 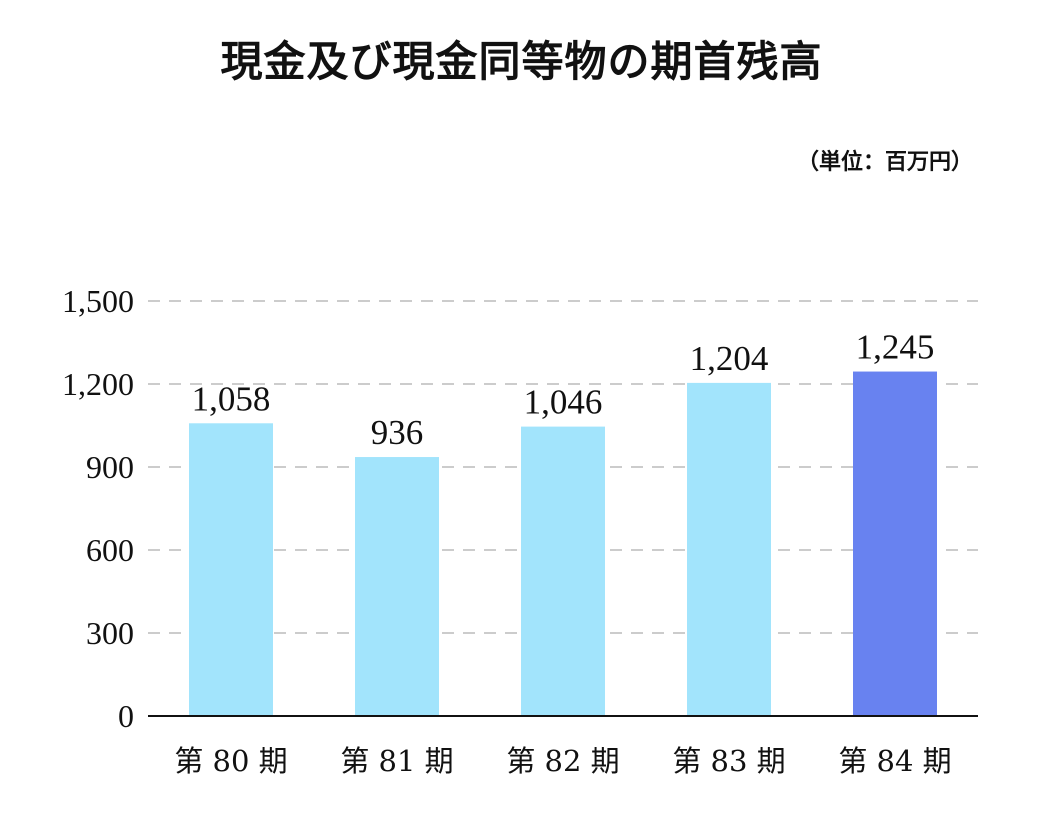 What do you see at coordinates (98, 301) in the screenshot?
I see `y-tick-label: 1,500` at bounding box center [98, 301].